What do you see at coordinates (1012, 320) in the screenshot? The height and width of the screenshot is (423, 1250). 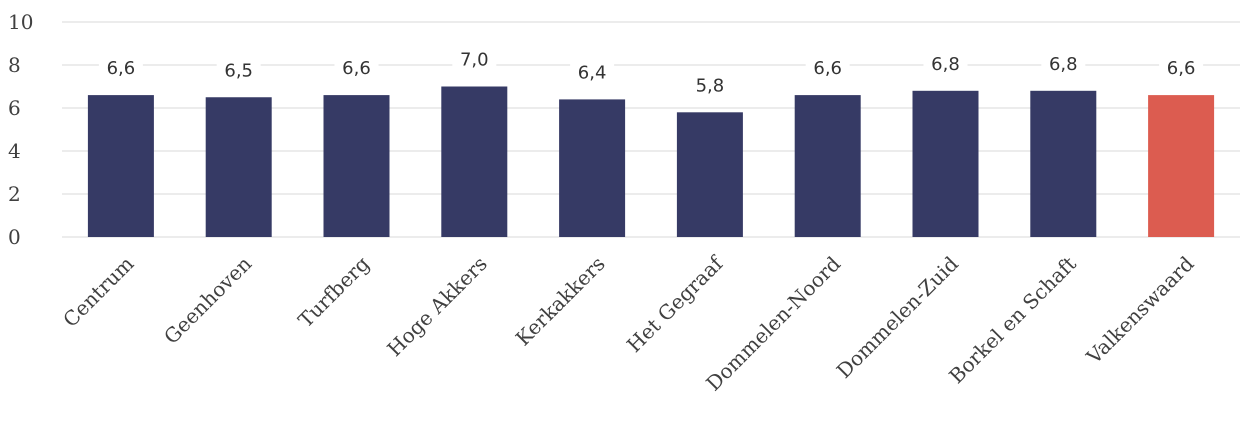 I see `x-tick-label: Borkel en Schaft` at bounding box center [1012, 320].